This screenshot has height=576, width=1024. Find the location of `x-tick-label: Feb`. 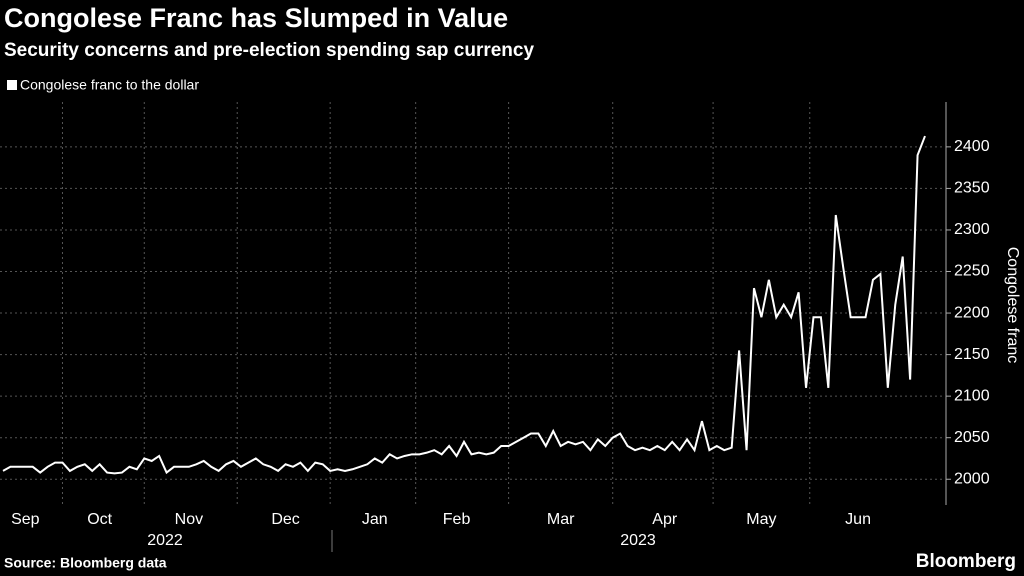

x-tick-label: Feb is located at coordinates (457, 519).